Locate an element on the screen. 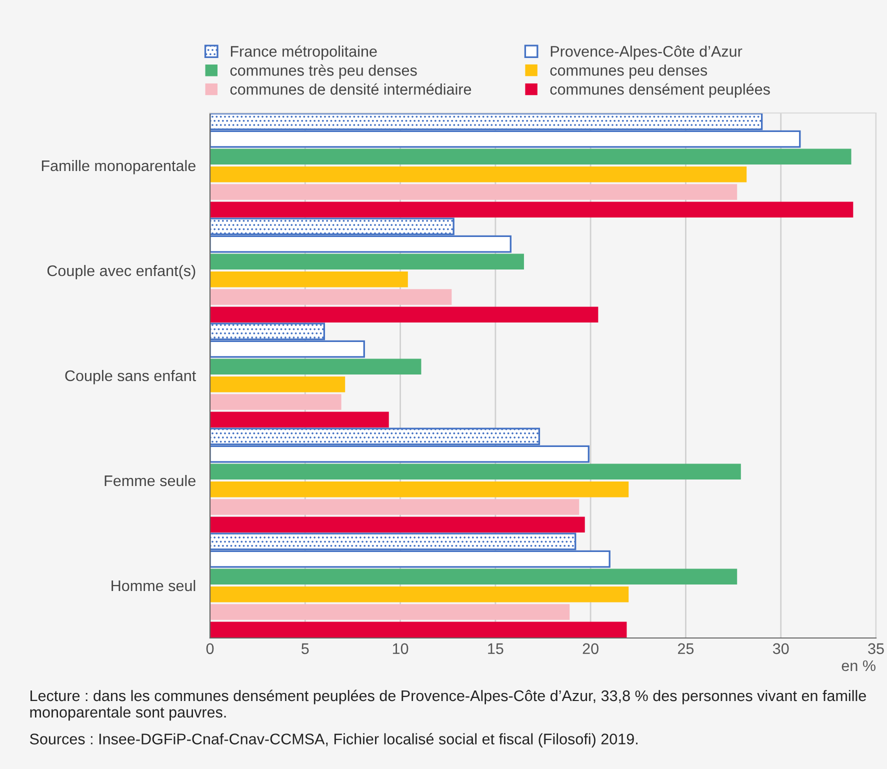  y-tick-label: Famille monoparentale is located at coordinates (119, 167).